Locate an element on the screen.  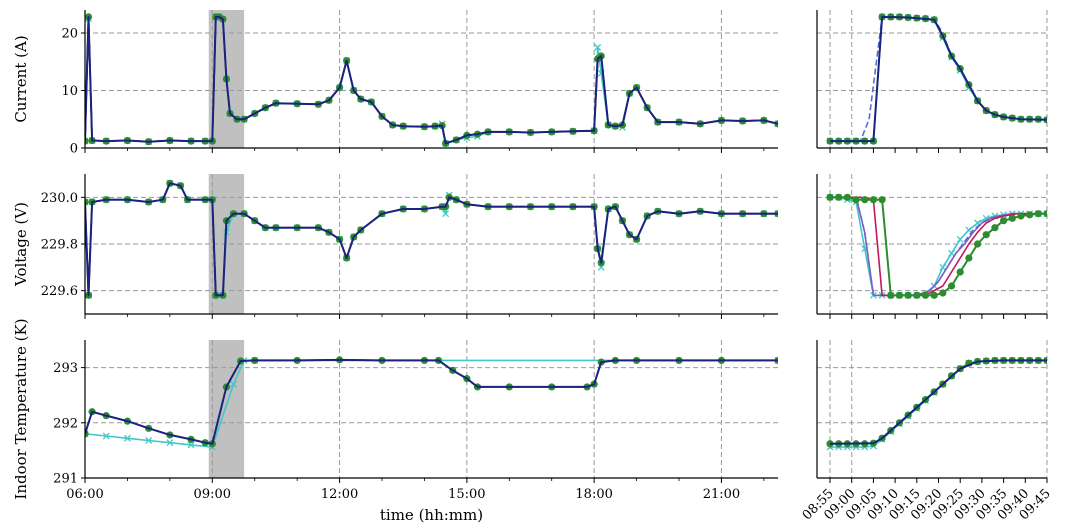
y-tick-label: 0 is located at coordinates (74, 149).